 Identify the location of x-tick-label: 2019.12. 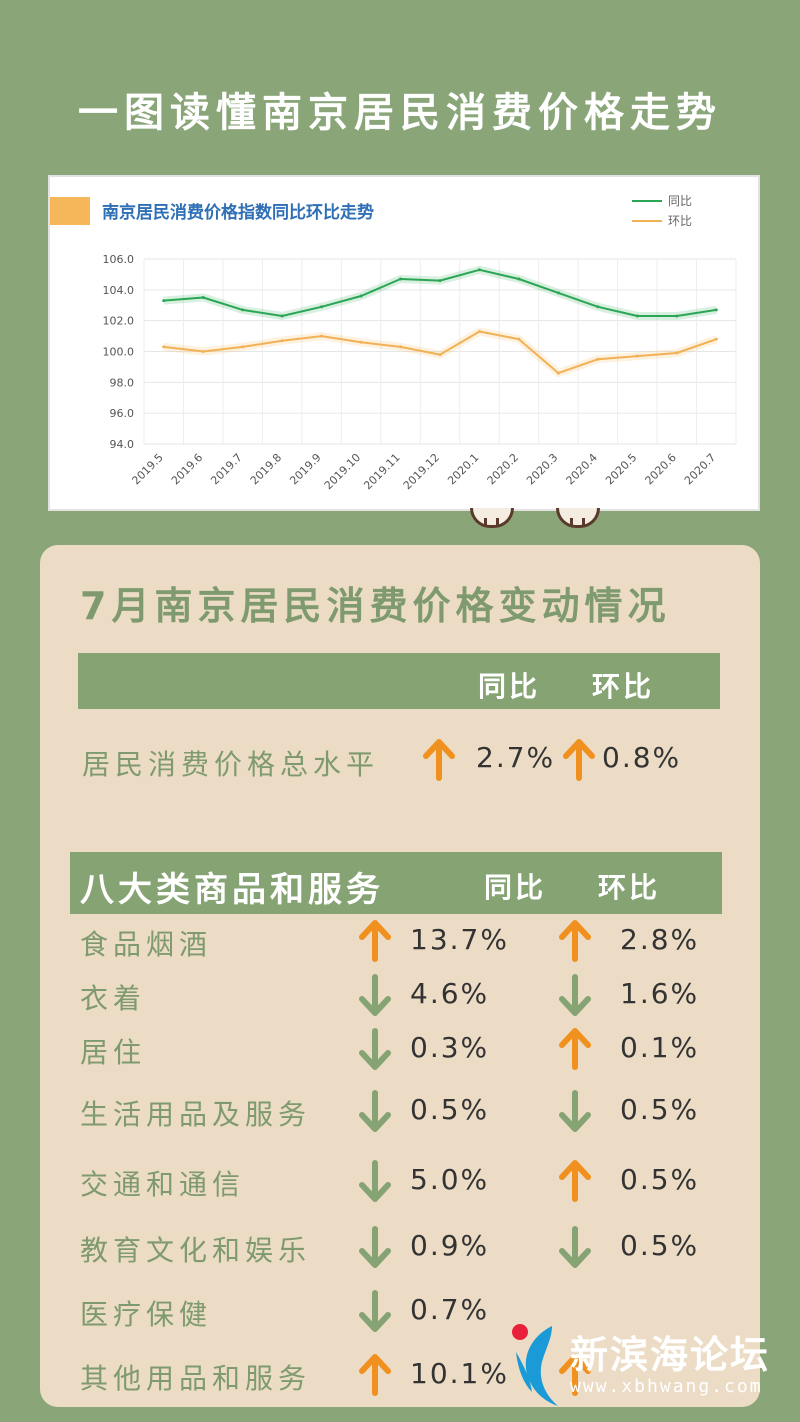
(421, 471).